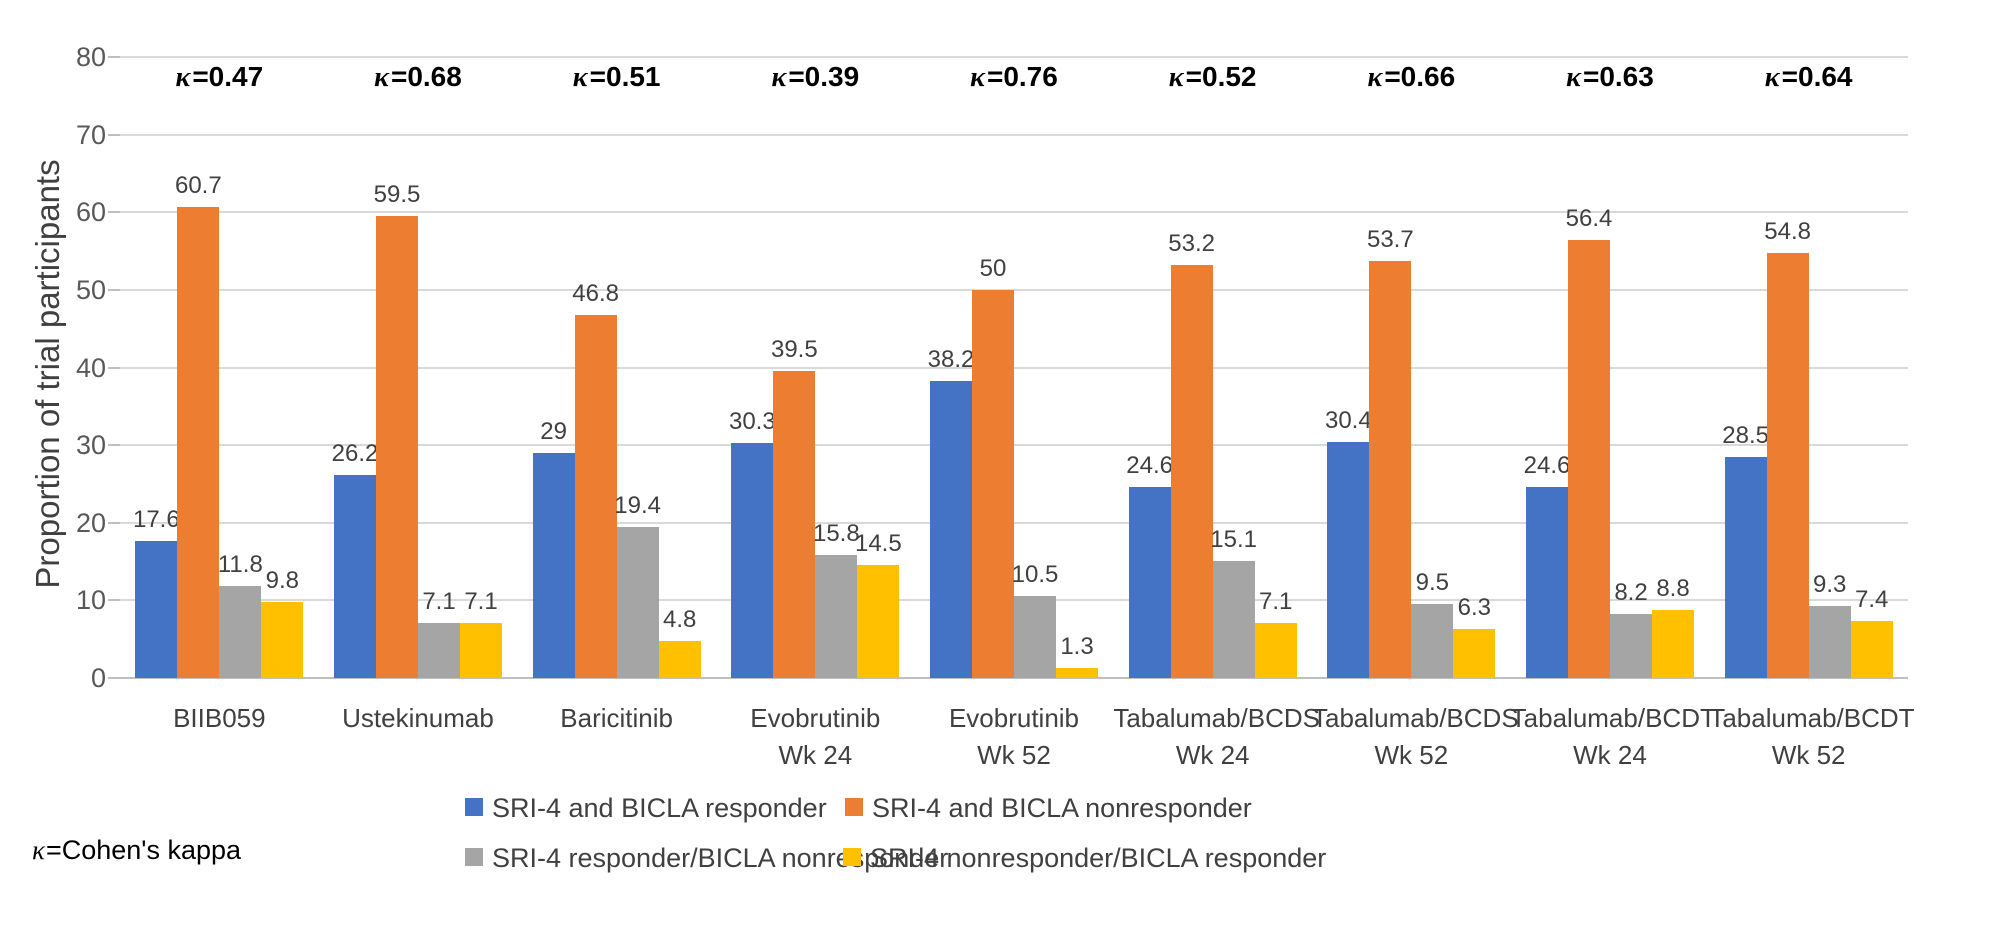 Image resolution: width=2000 pixels, height=951 pixels. Describe the element at coordinates (1077, 646) in the screenshot. I see `data-label: 1.3` at that location.